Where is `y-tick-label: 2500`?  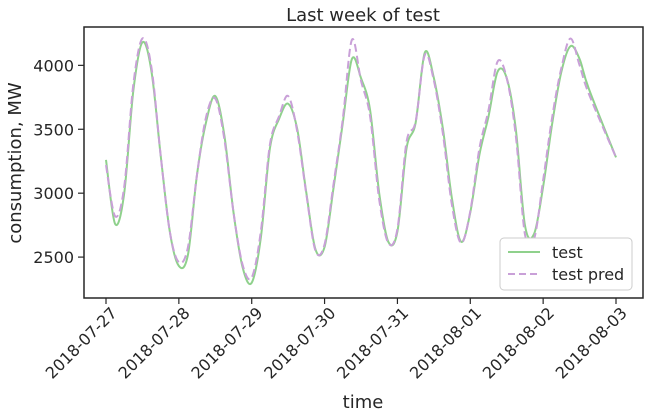
y-tick-label: 2500 is located at coordinates (53, 257).